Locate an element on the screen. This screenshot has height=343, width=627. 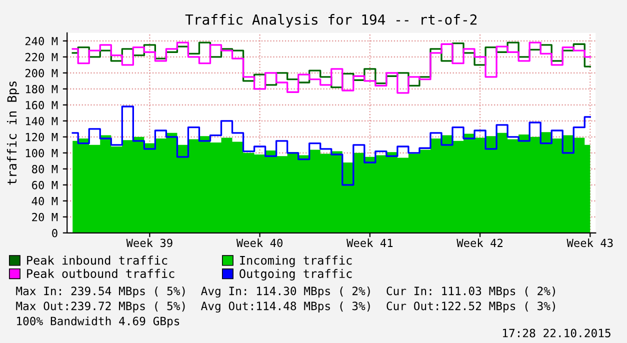
y-tick-label: 180 M is located at coordinates (42, 89).